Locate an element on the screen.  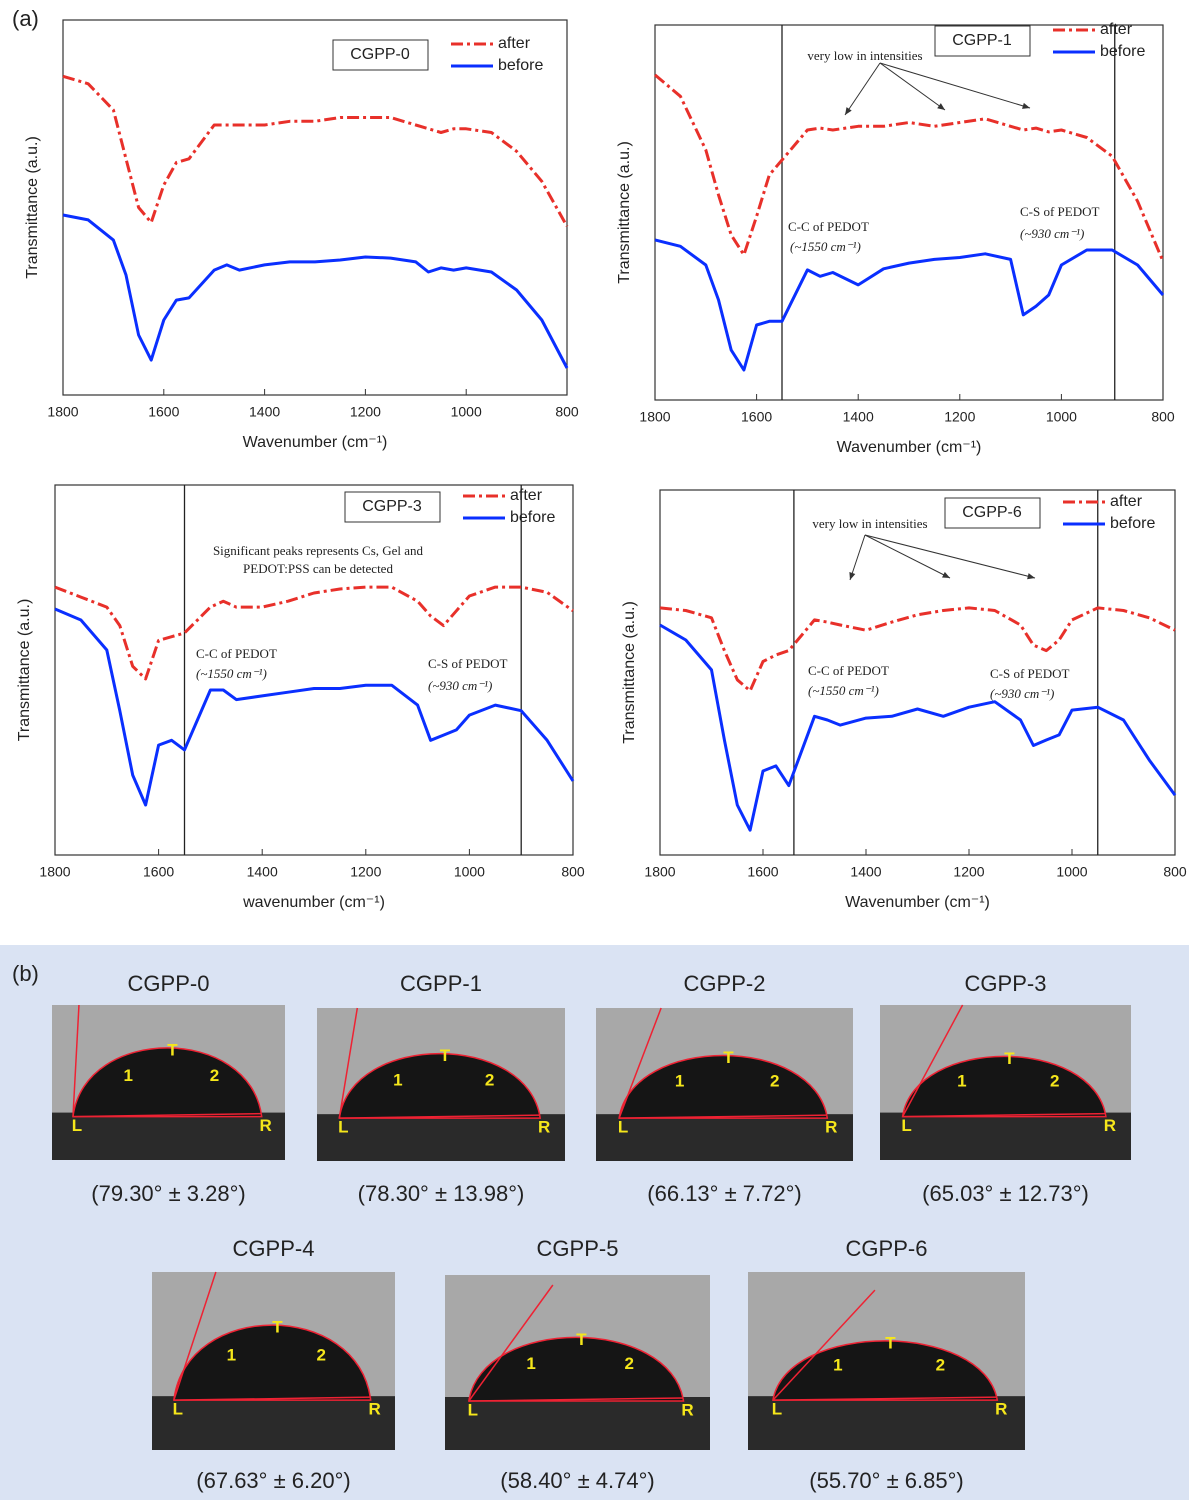
contact-angle: (79.30° ± 3.28°) is located at coordinates (168, 1193).